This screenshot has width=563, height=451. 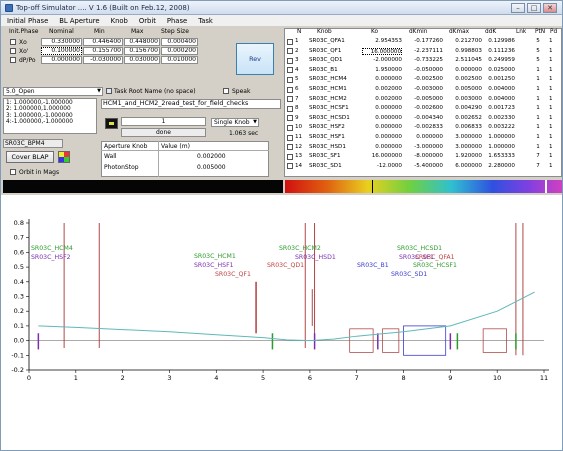 I want to click on open-select: 5.0_Open ▼, so click(x=53, y=91).